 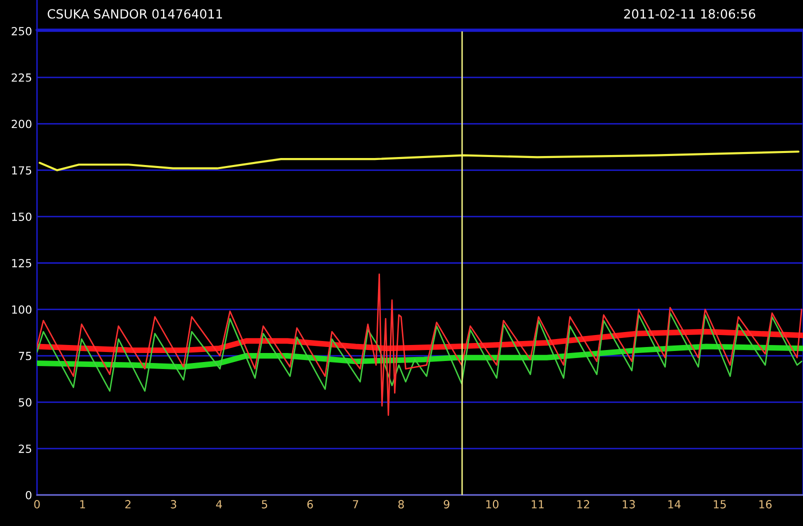 I want to click on x-tick-label: 15, so click(x=720, y=504).